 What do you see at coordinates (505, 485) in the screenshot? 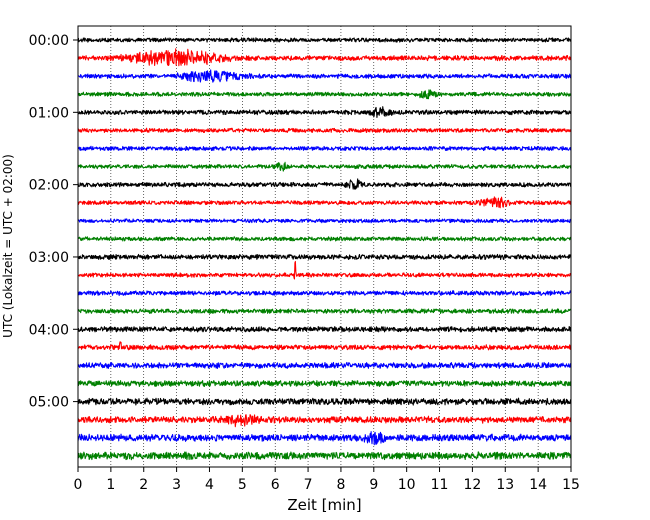
I see `x-tick-label-13: 13` at bounding box center [505, 485].